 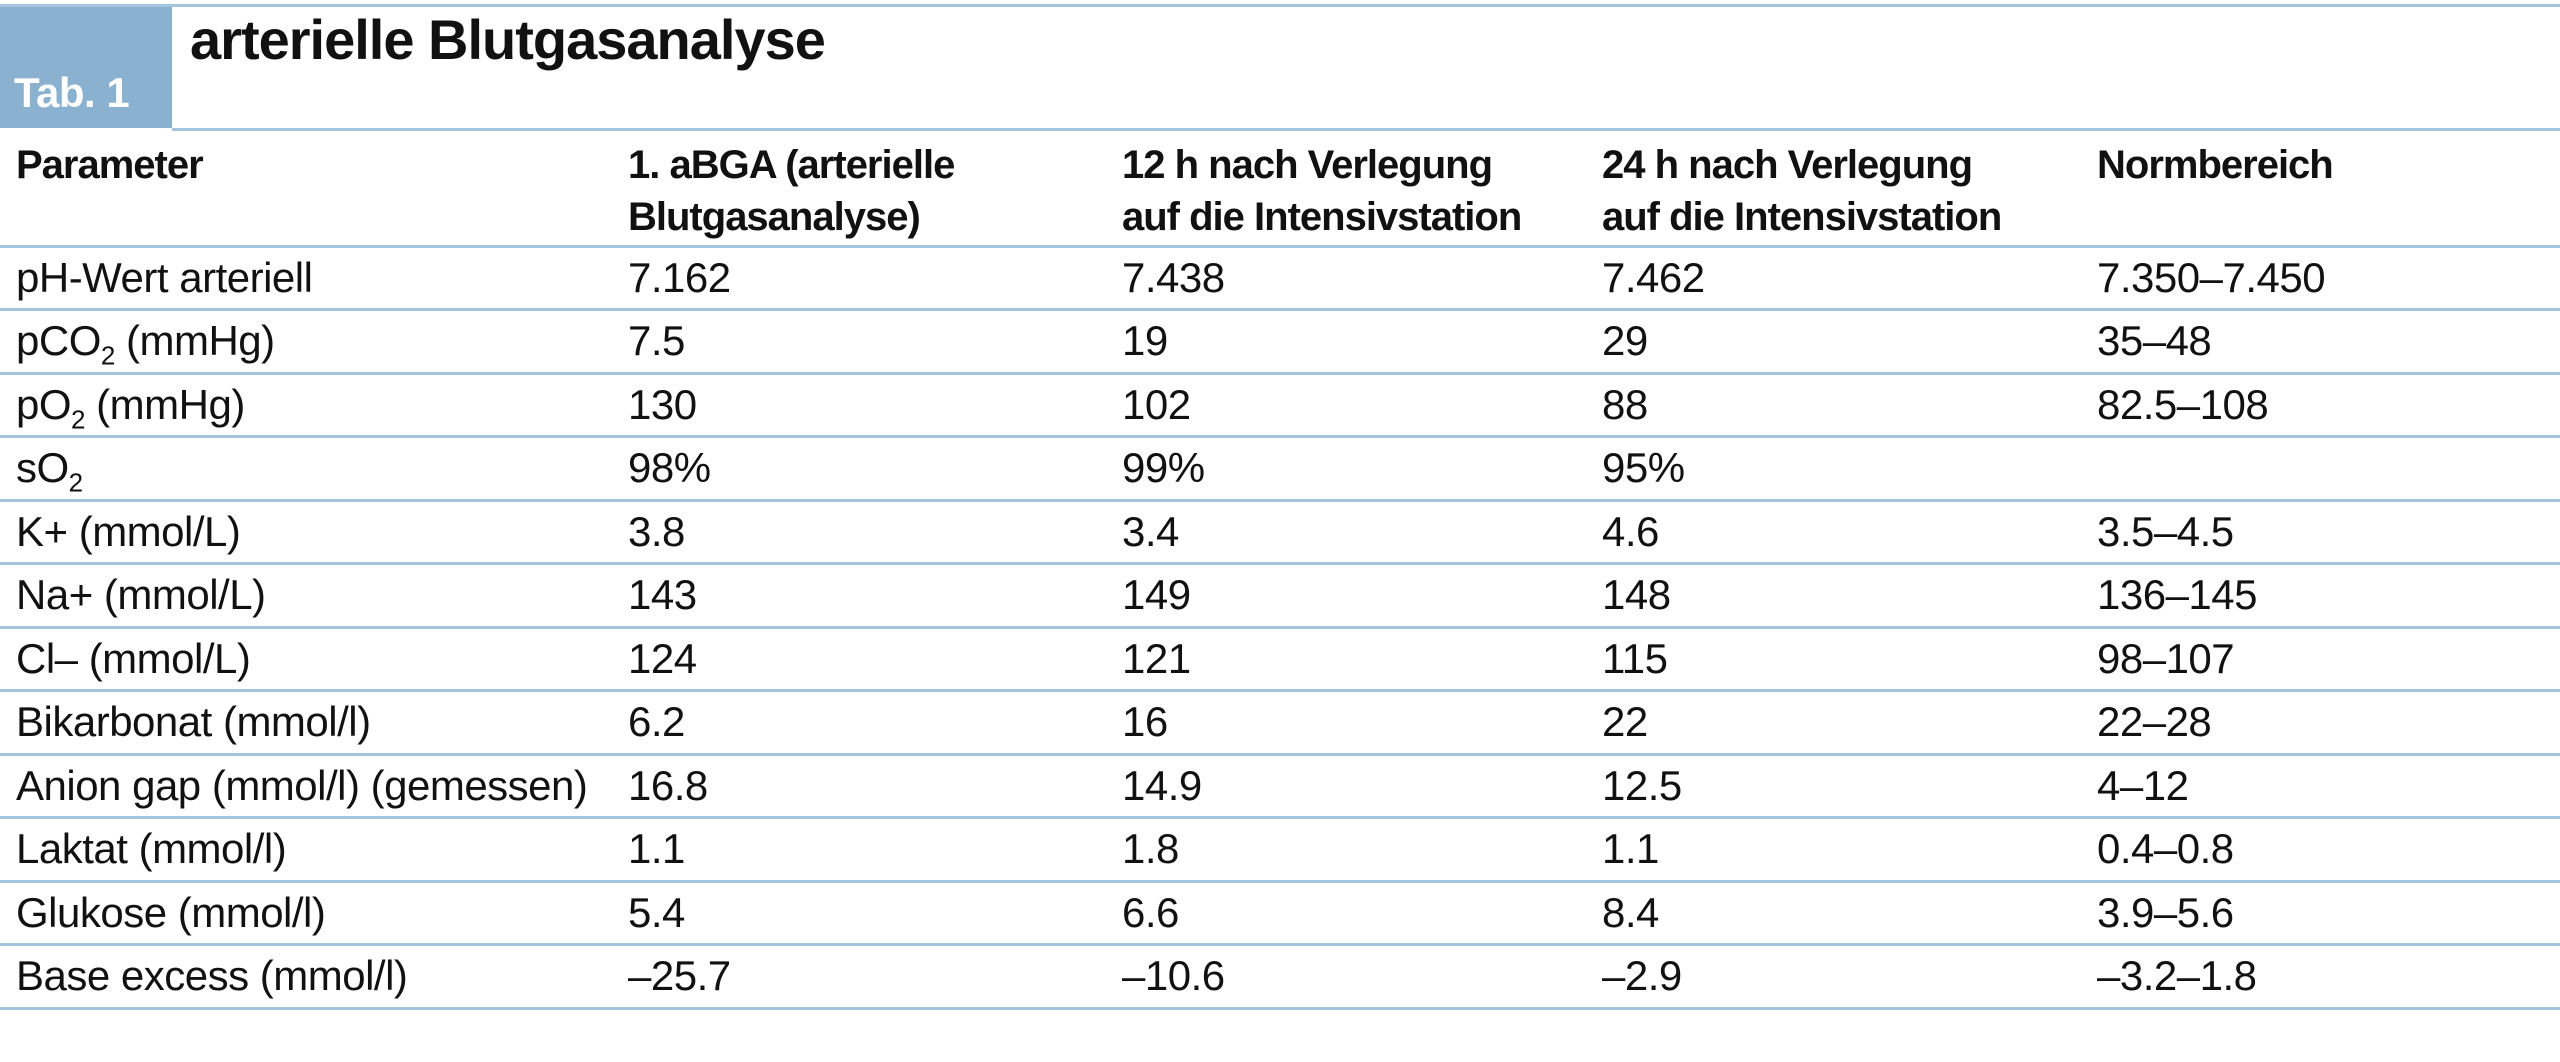 I want to click on value-cell-first-abga: 130, so click(x=875, y=405).